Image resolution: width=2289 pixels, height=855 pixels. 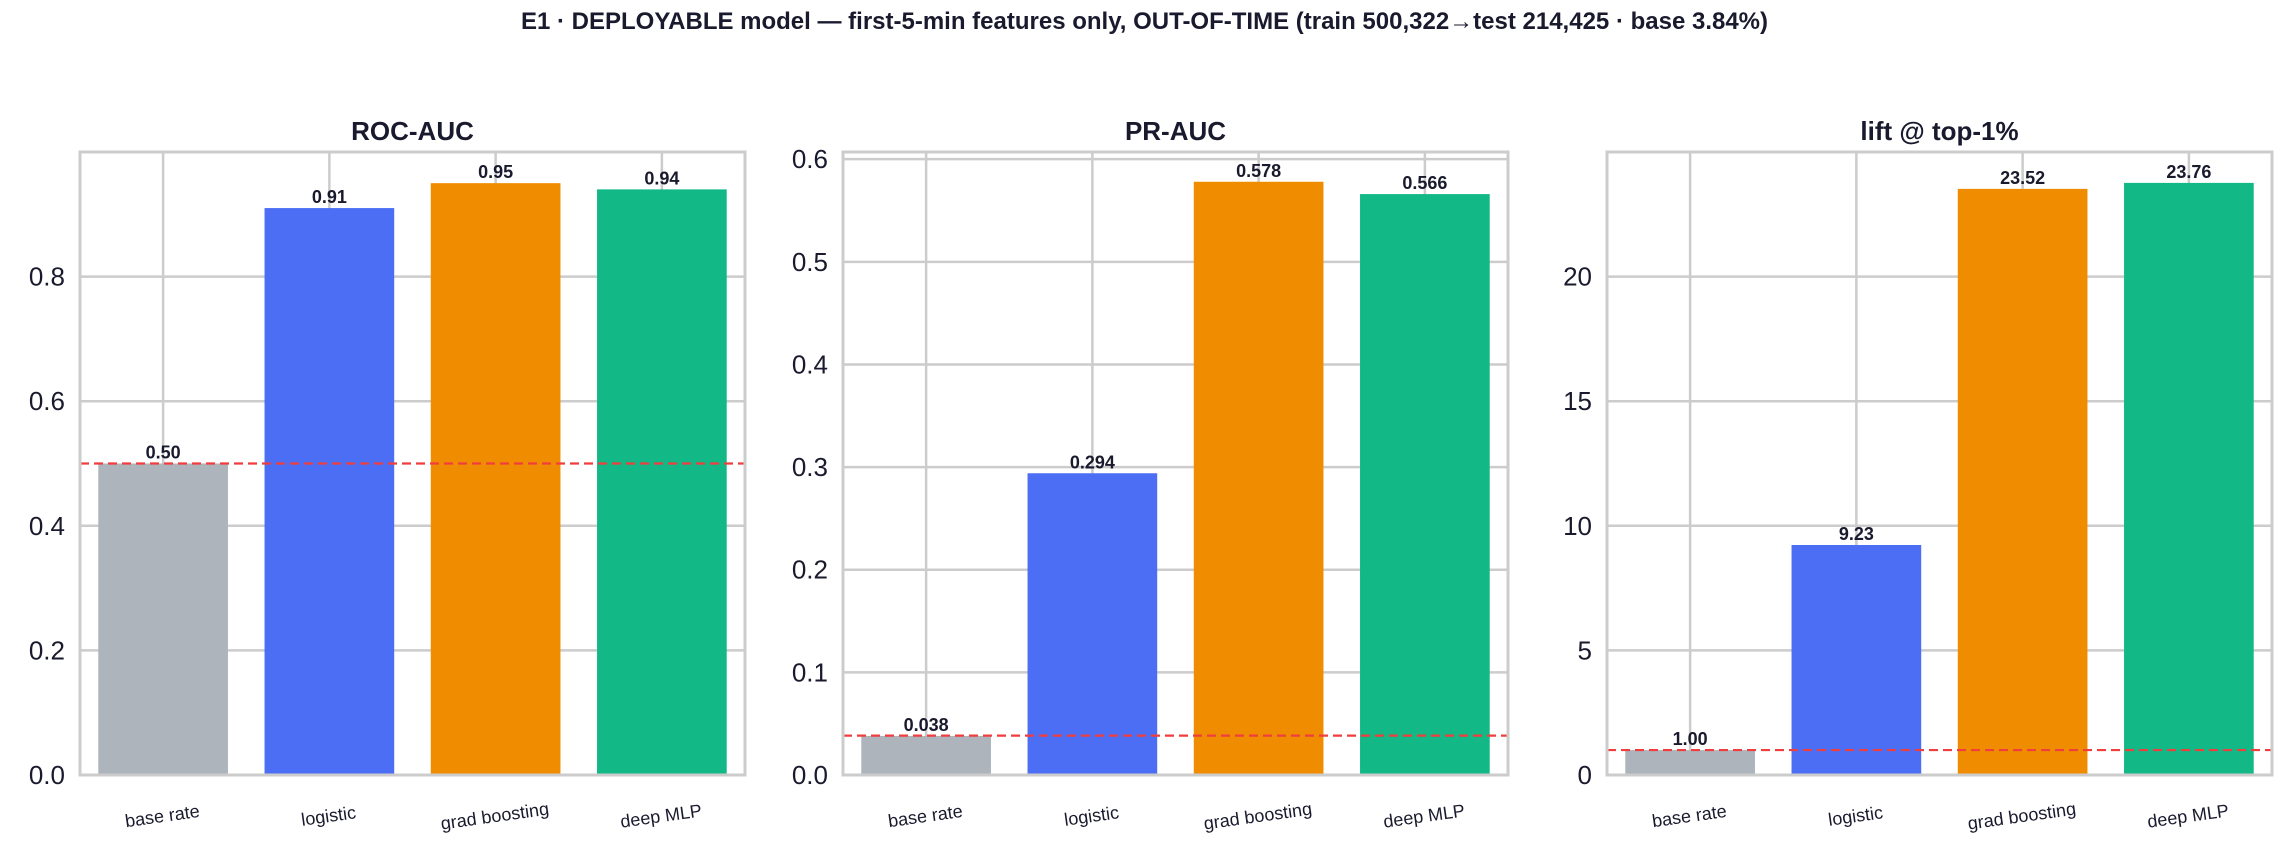 I want to click on y-tick-label: 0.5, so click(x=810, y=262).